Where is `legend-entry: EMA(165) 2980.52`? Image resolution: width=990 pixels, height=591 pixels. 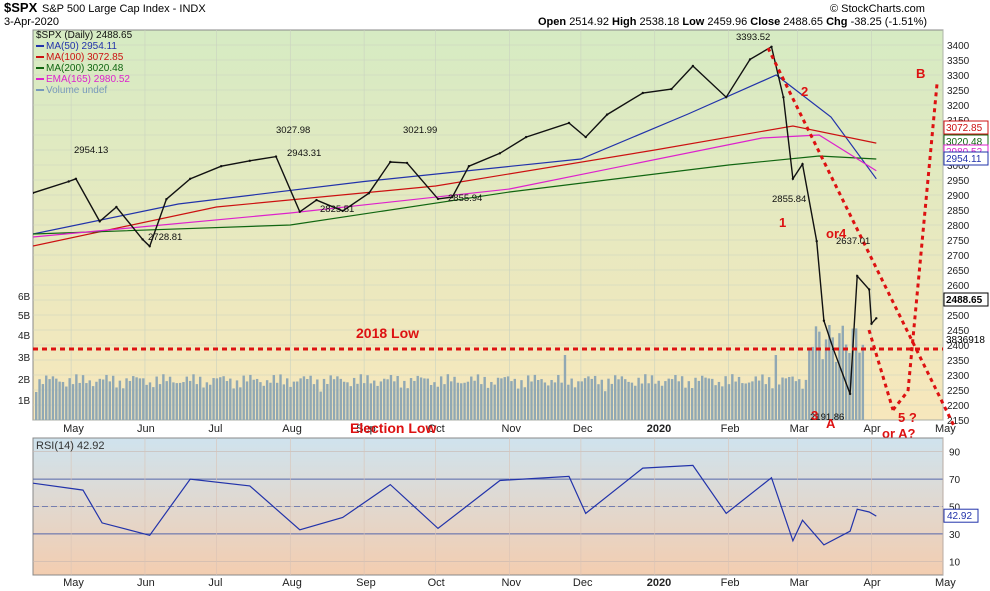 legend-entry: EMA(165) 2980.52 is located at coordinates (88, 79).